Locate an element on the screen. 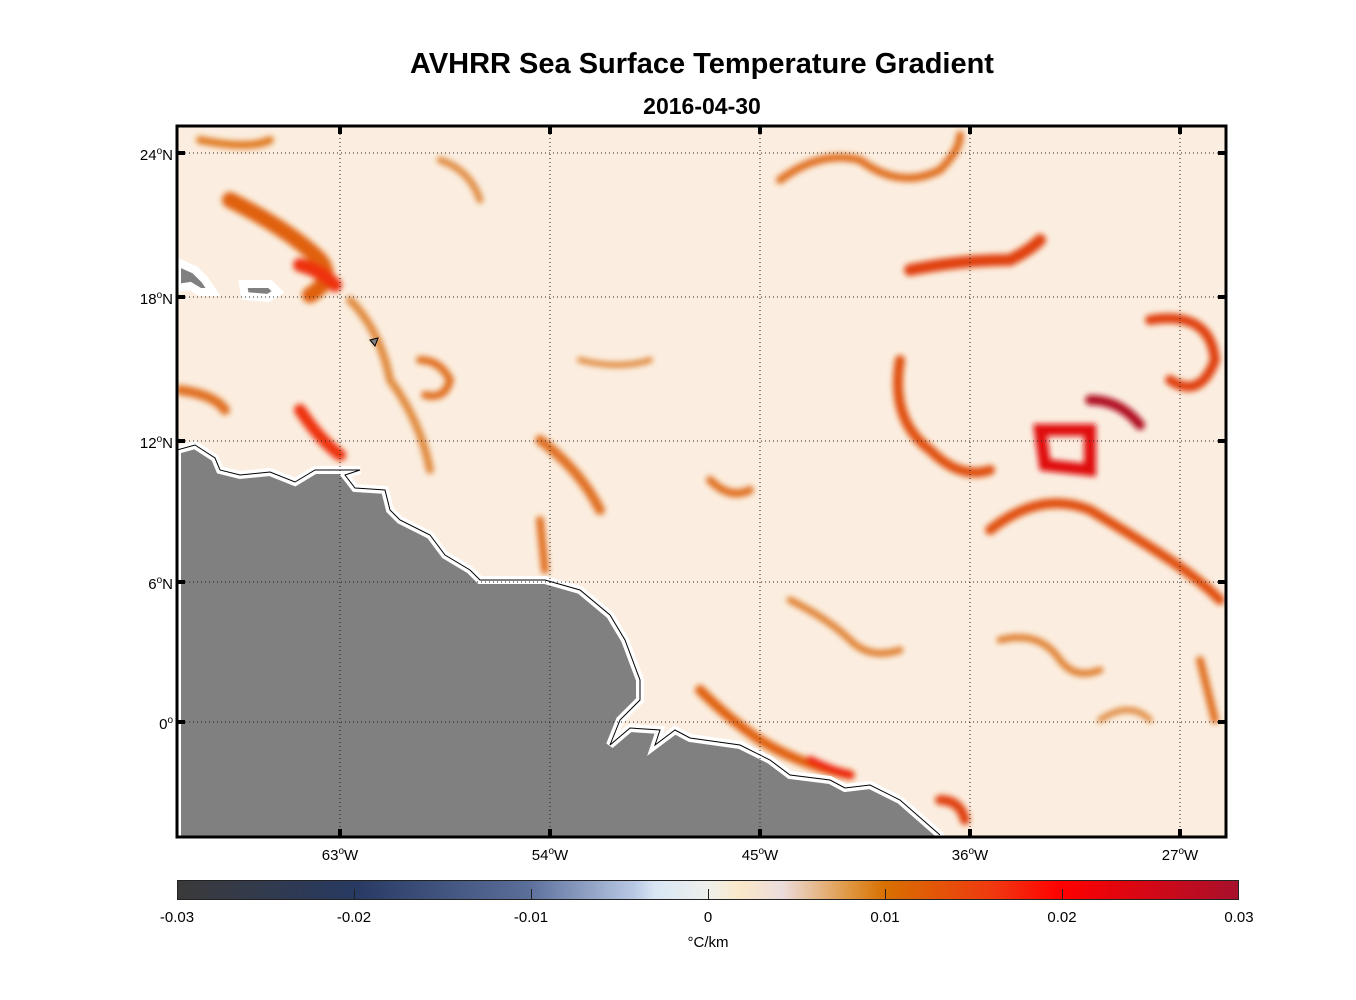  colorbar-tick-label: 0.02 is located at coordinates (1062, 917).